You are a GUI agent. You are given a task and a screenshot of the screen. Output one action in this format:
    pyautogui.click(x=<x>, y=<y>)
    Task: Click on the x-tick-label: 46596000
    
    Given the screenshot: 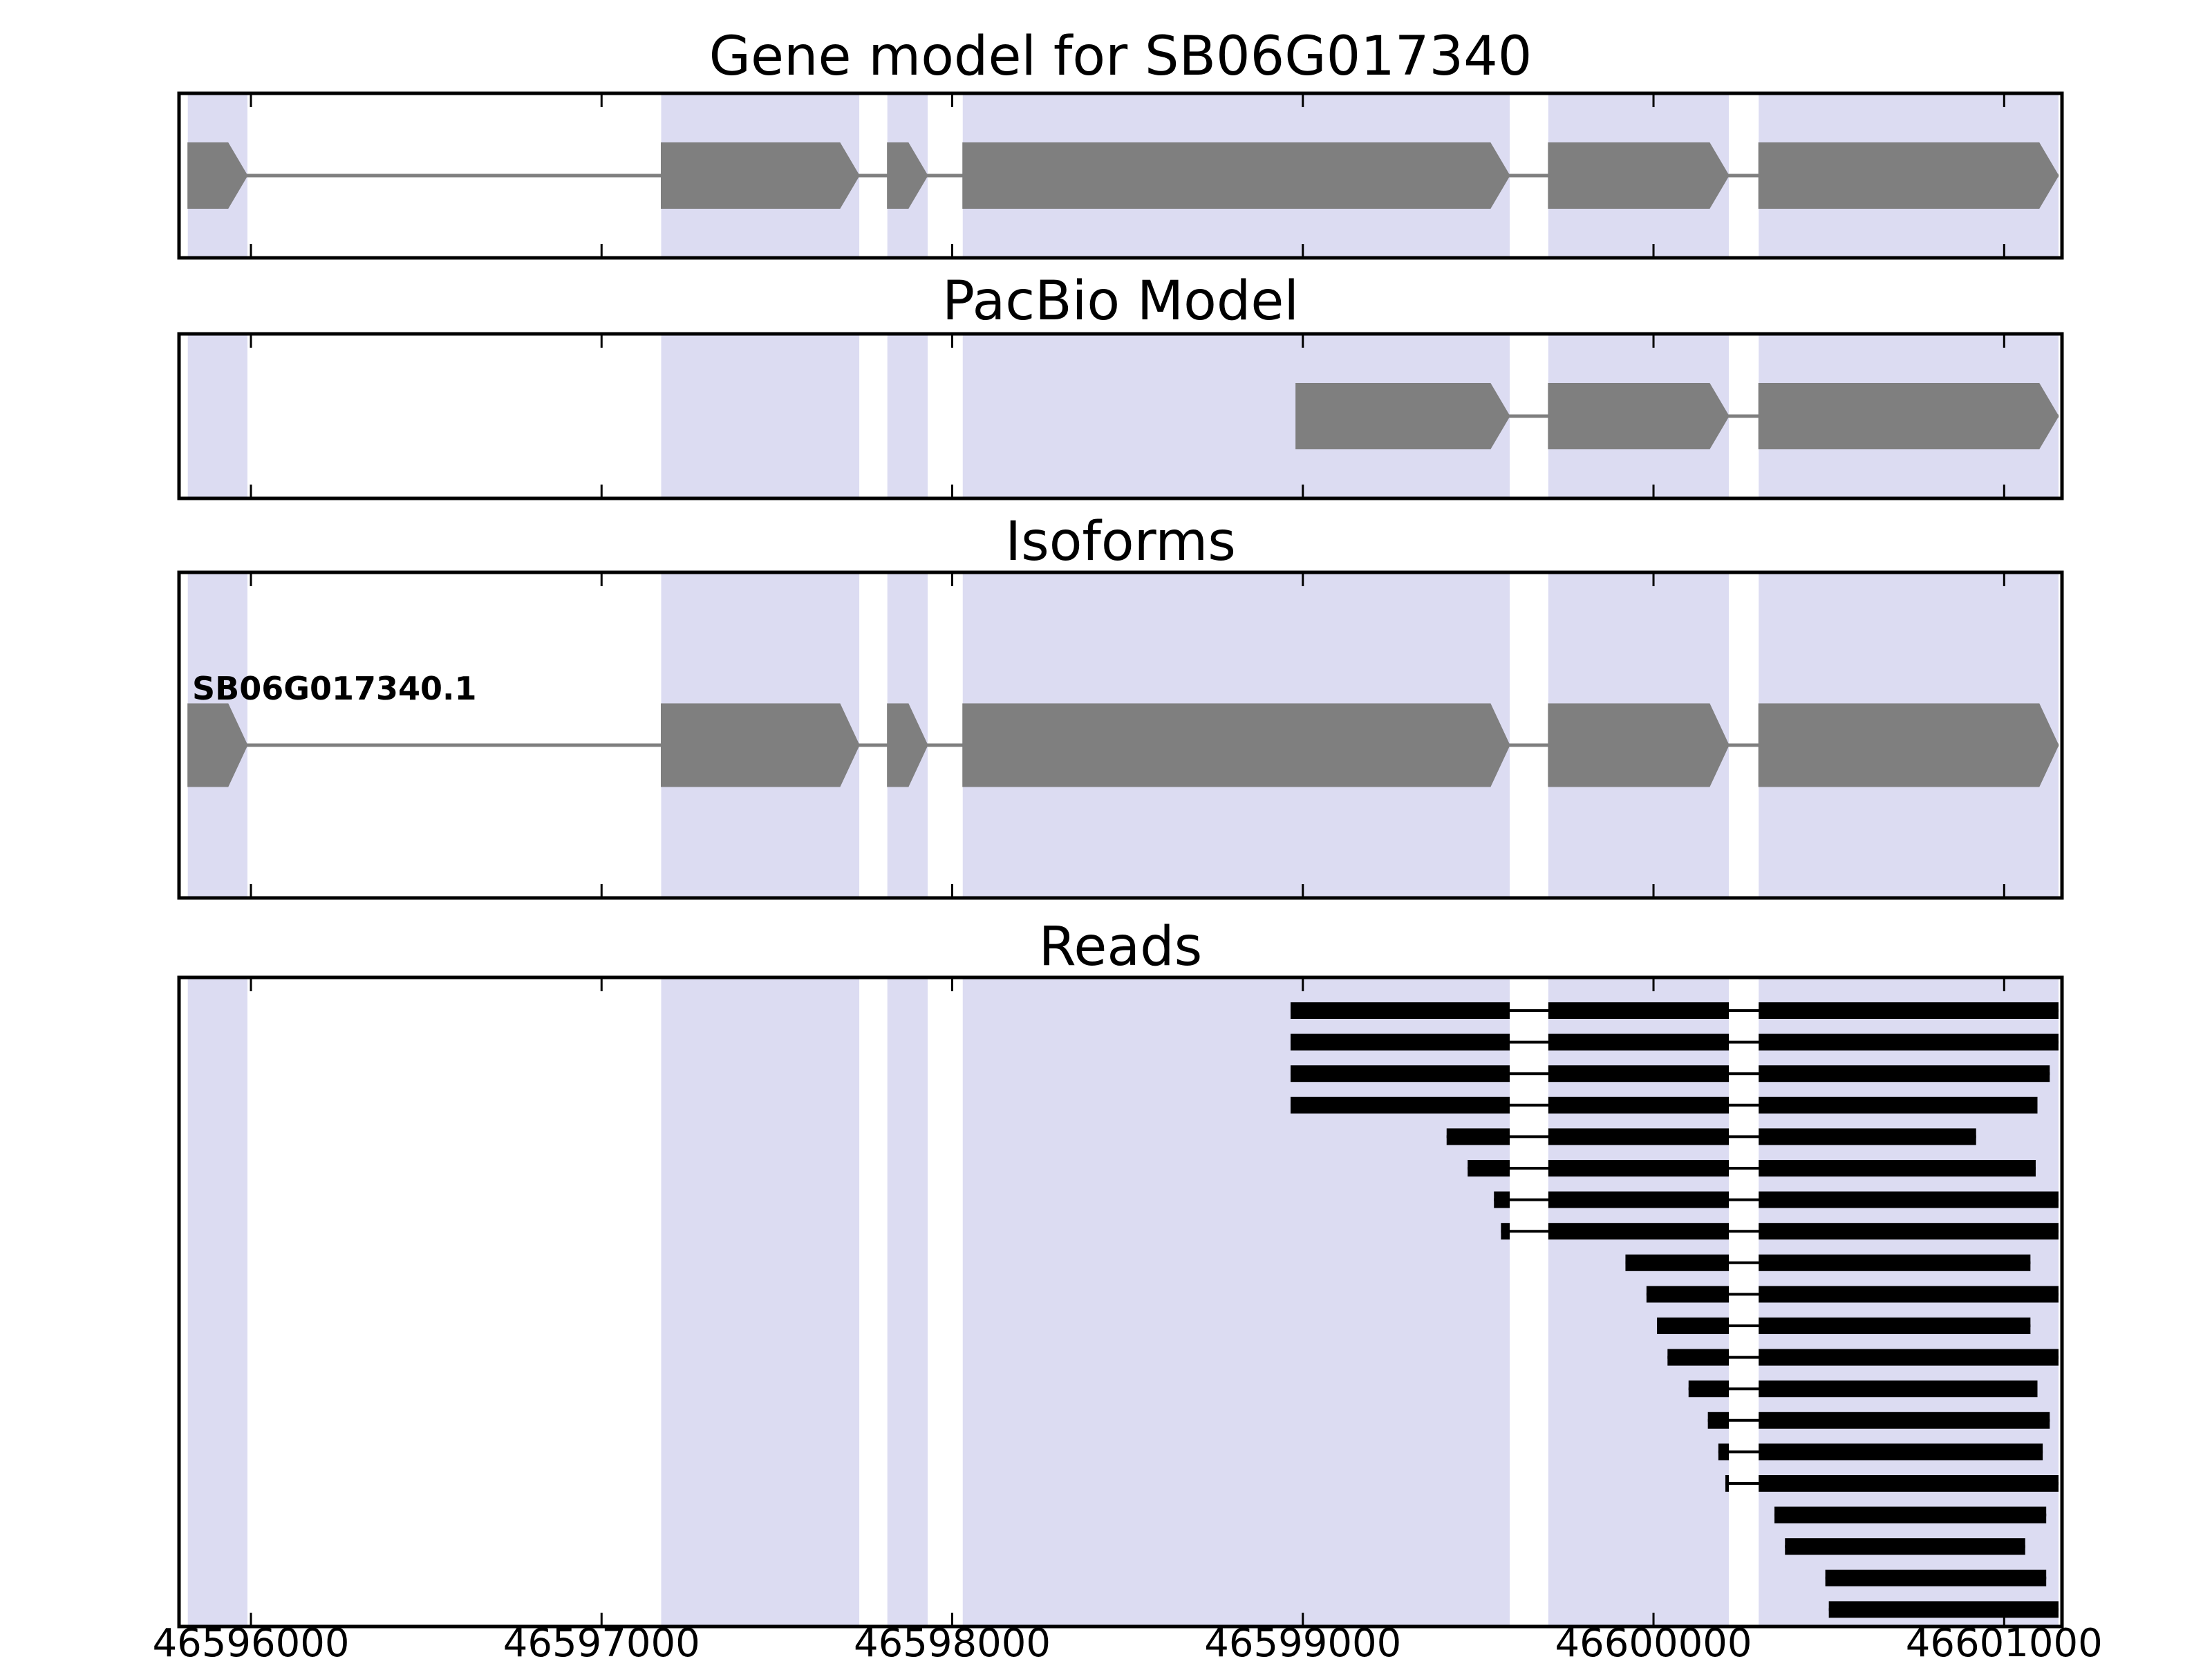 What is the action you would take?
    pyautogui.click(x=250, y=1640)
    